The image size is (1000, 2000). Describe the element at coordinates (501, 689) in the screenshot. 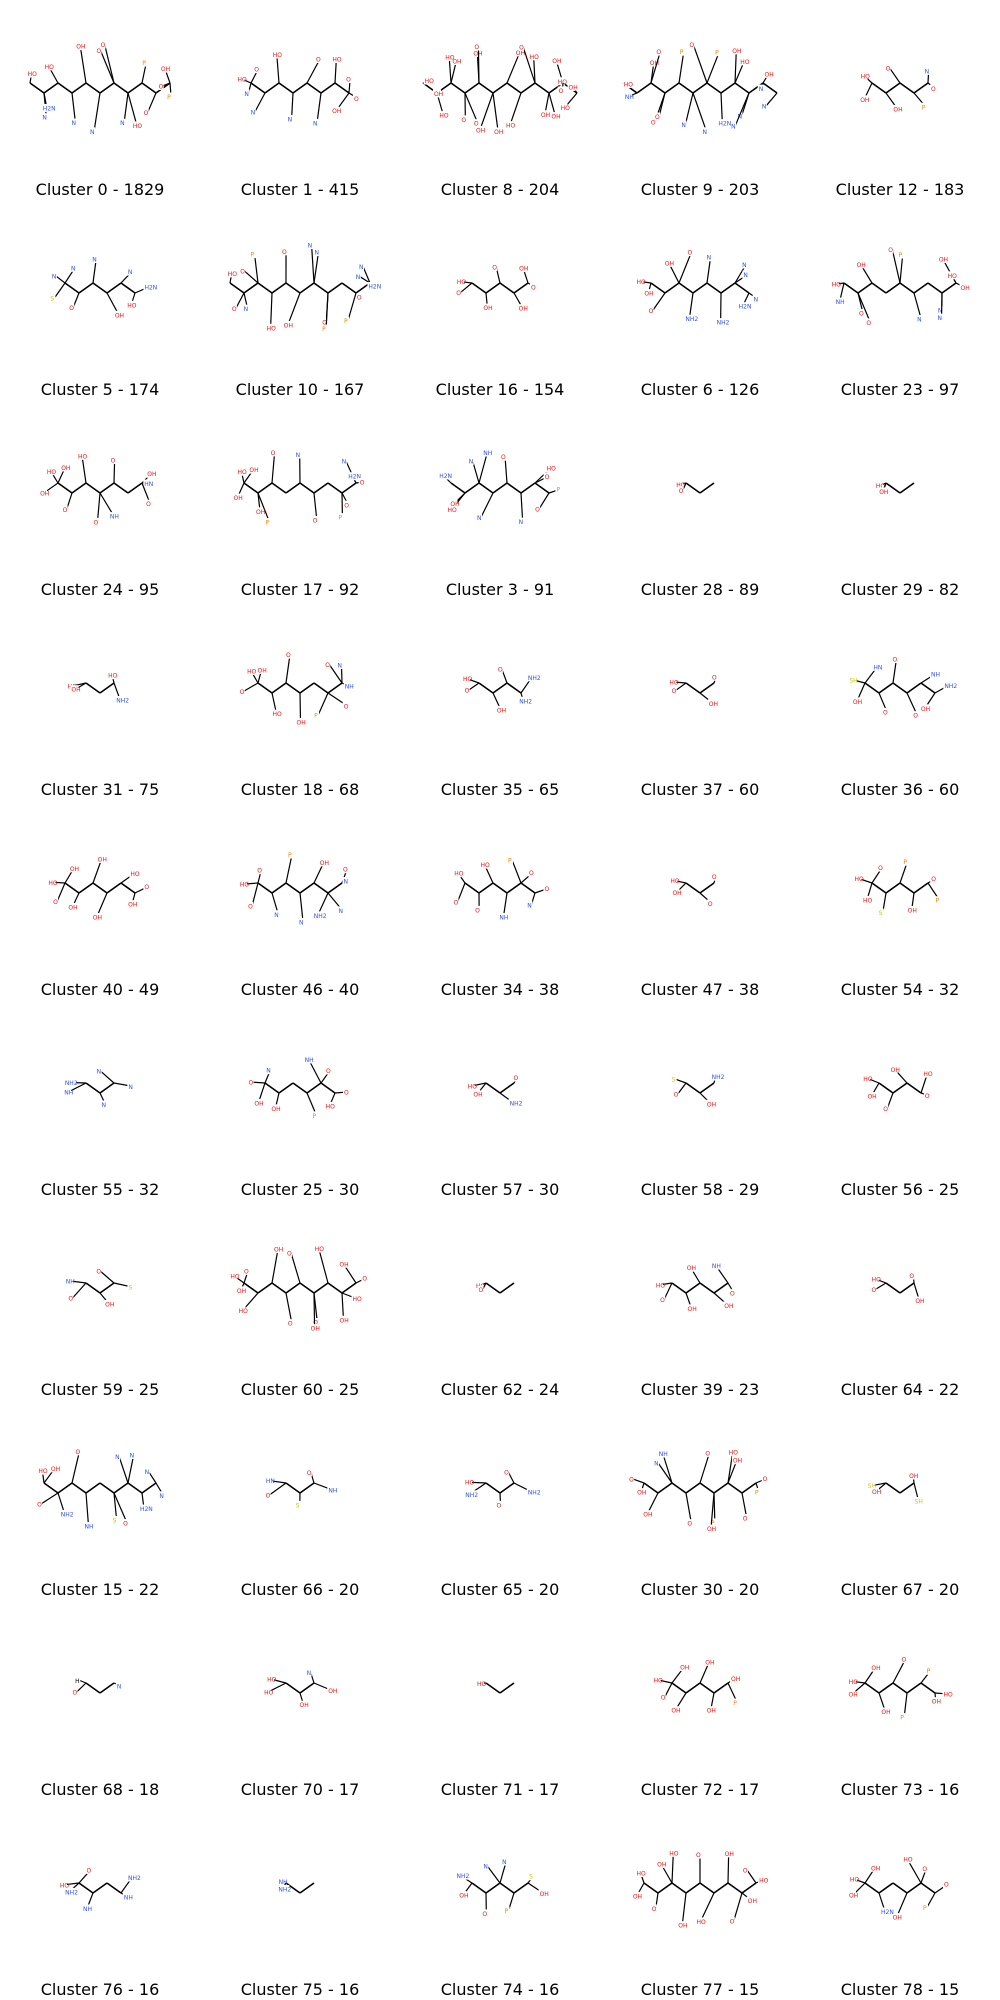

I see `molecule-structure: HO O NH2 NH2 OH O` at that location.